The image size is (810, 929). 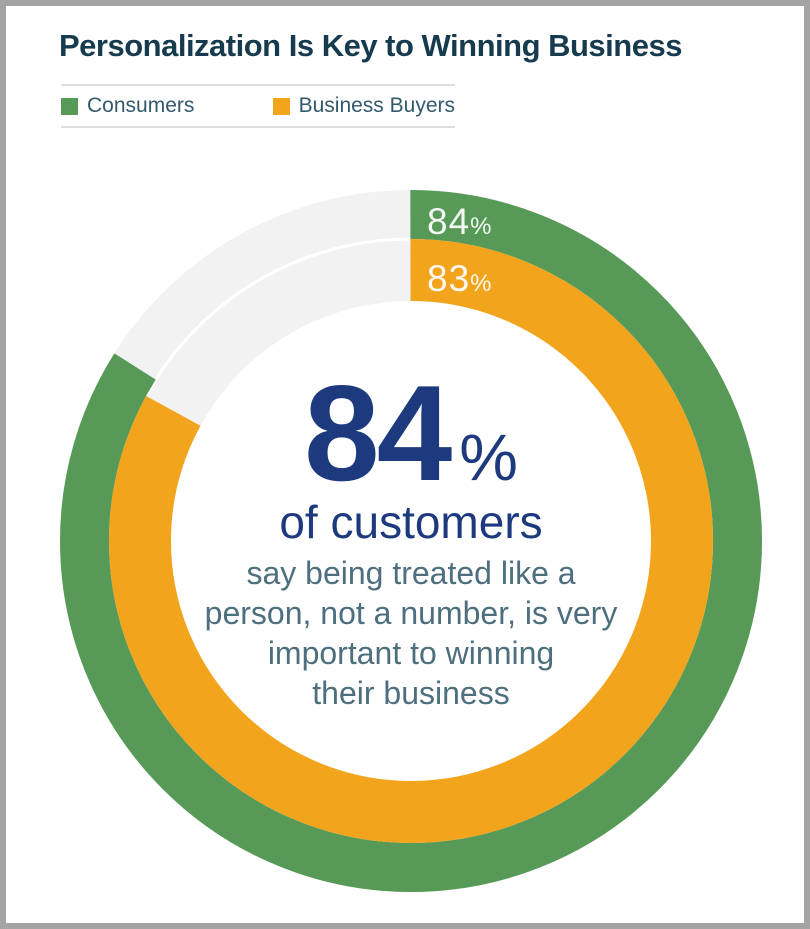 I want to click on legend-label-consumers: Consumers, so click(x=141, y=105).